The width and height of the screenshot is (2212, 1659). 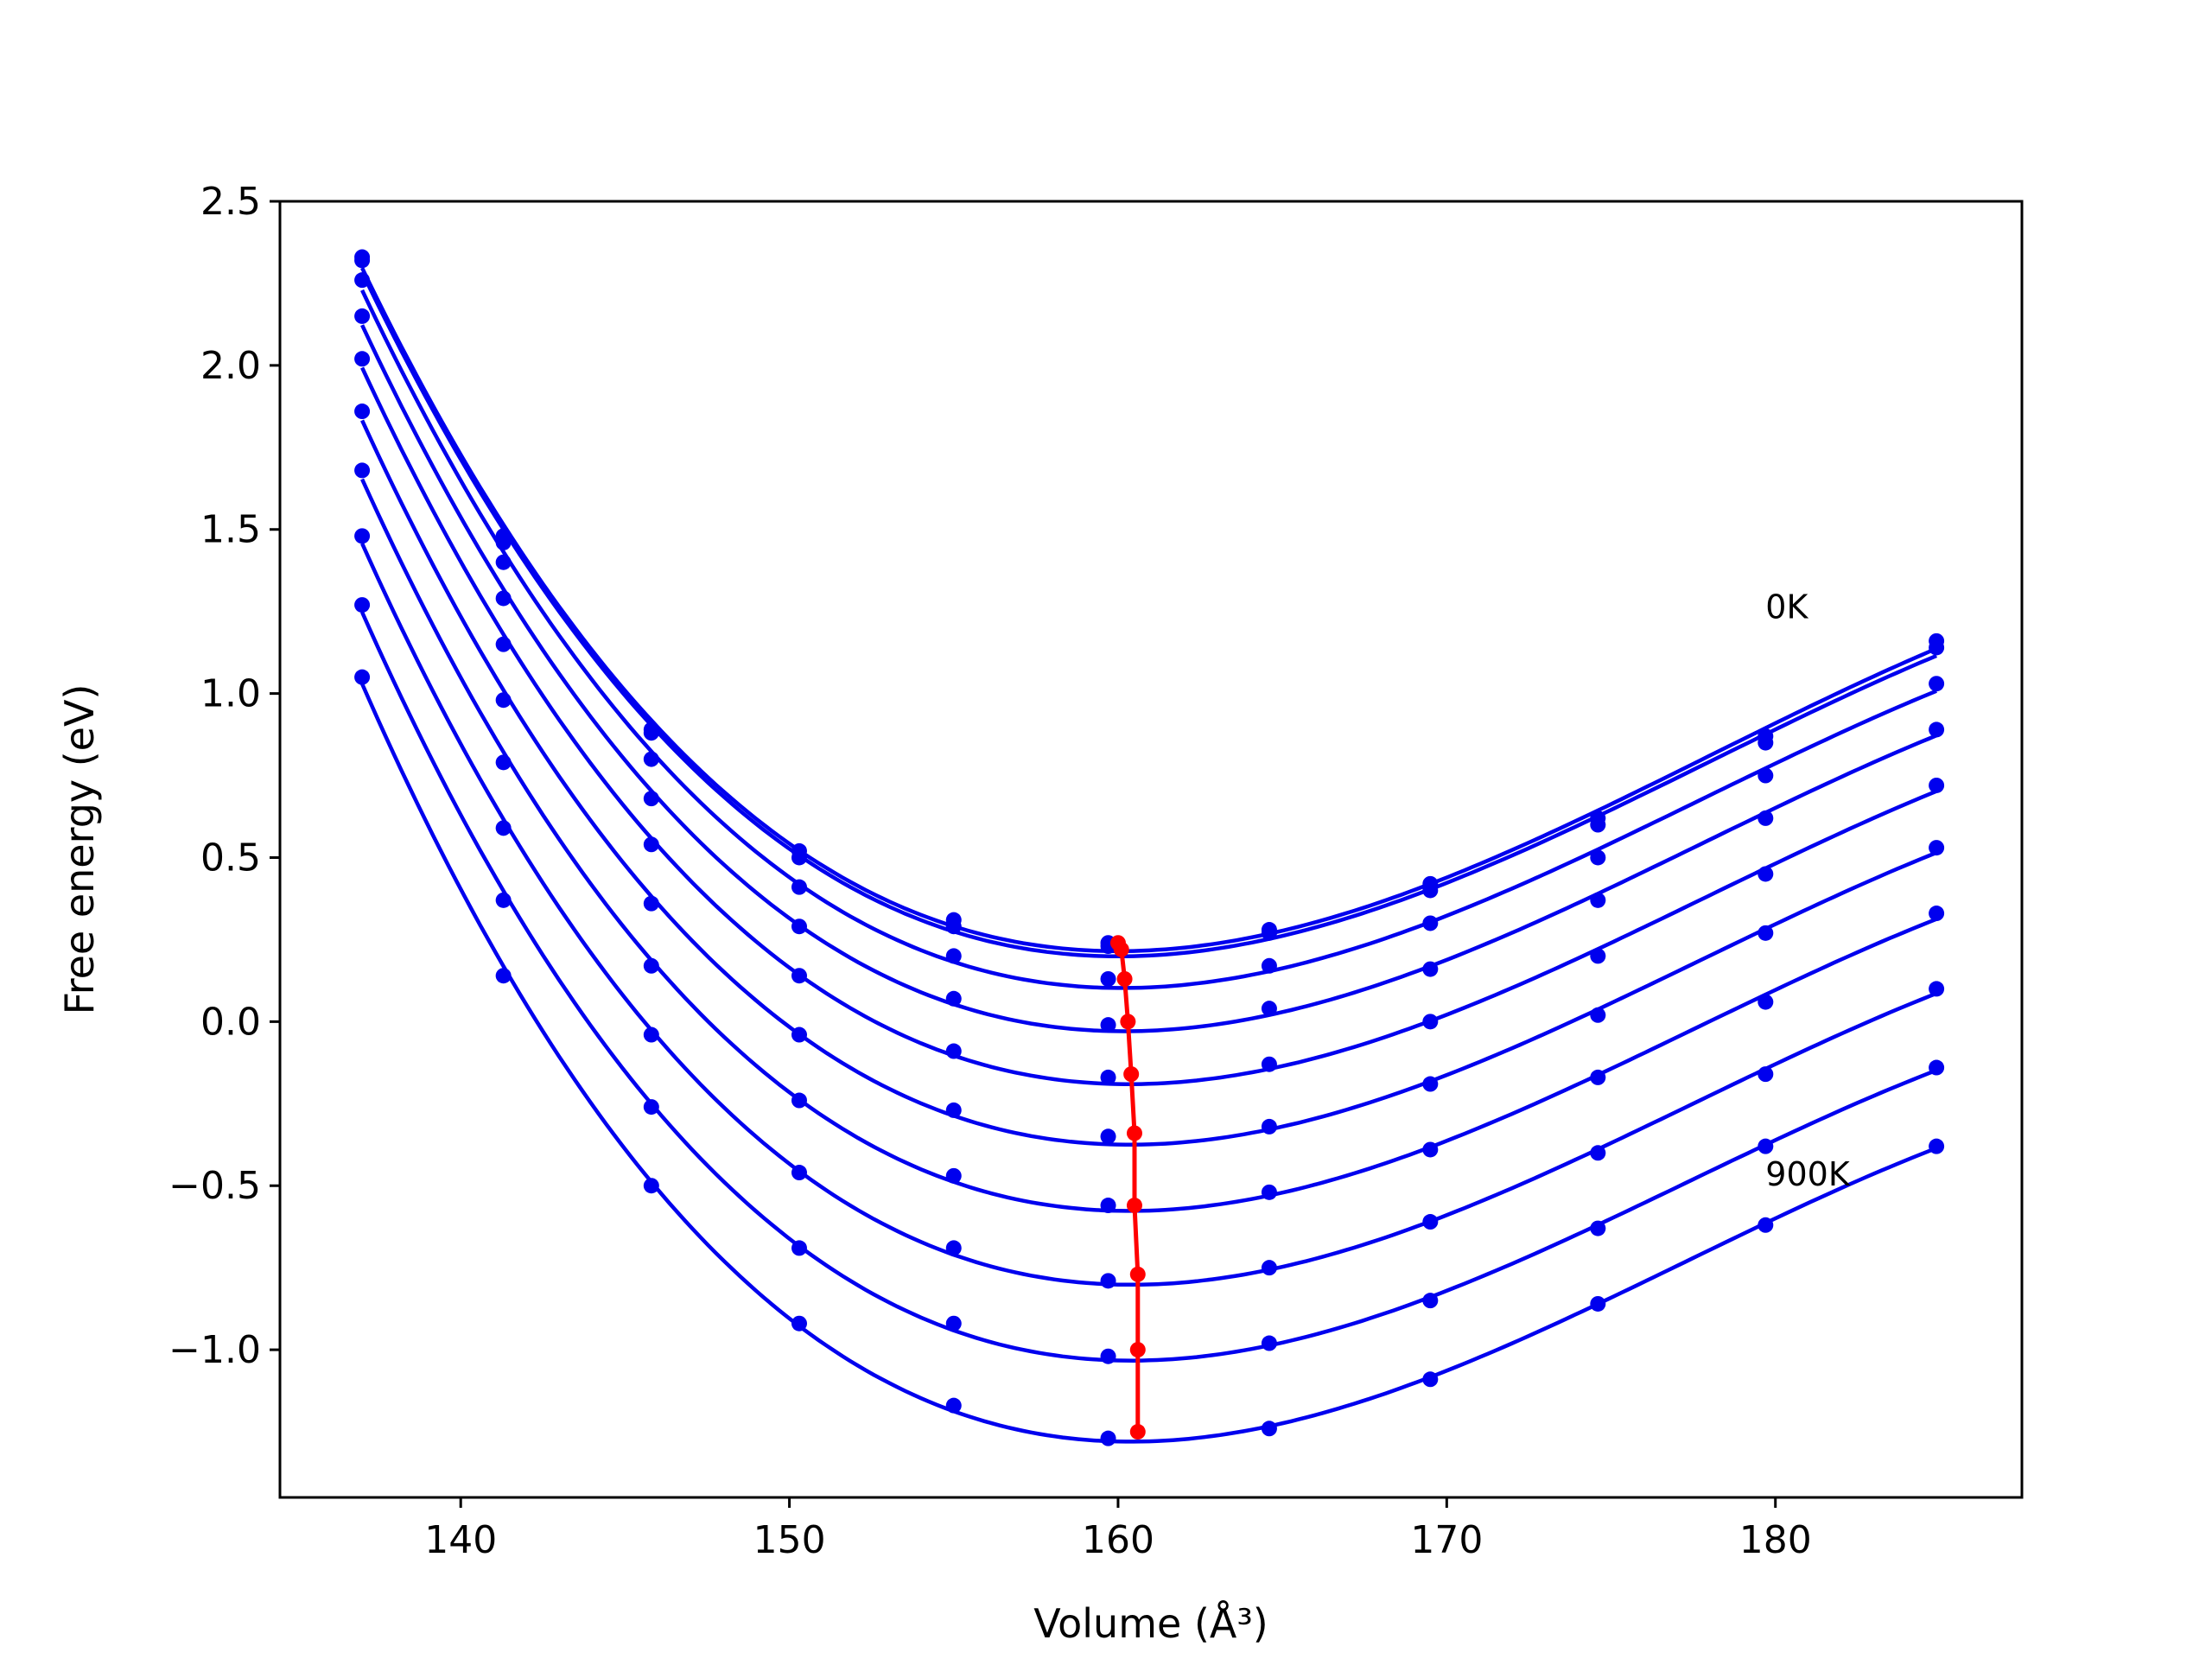 I want to click on y-tick-label: 0.0, so click(x=231, y=1022).